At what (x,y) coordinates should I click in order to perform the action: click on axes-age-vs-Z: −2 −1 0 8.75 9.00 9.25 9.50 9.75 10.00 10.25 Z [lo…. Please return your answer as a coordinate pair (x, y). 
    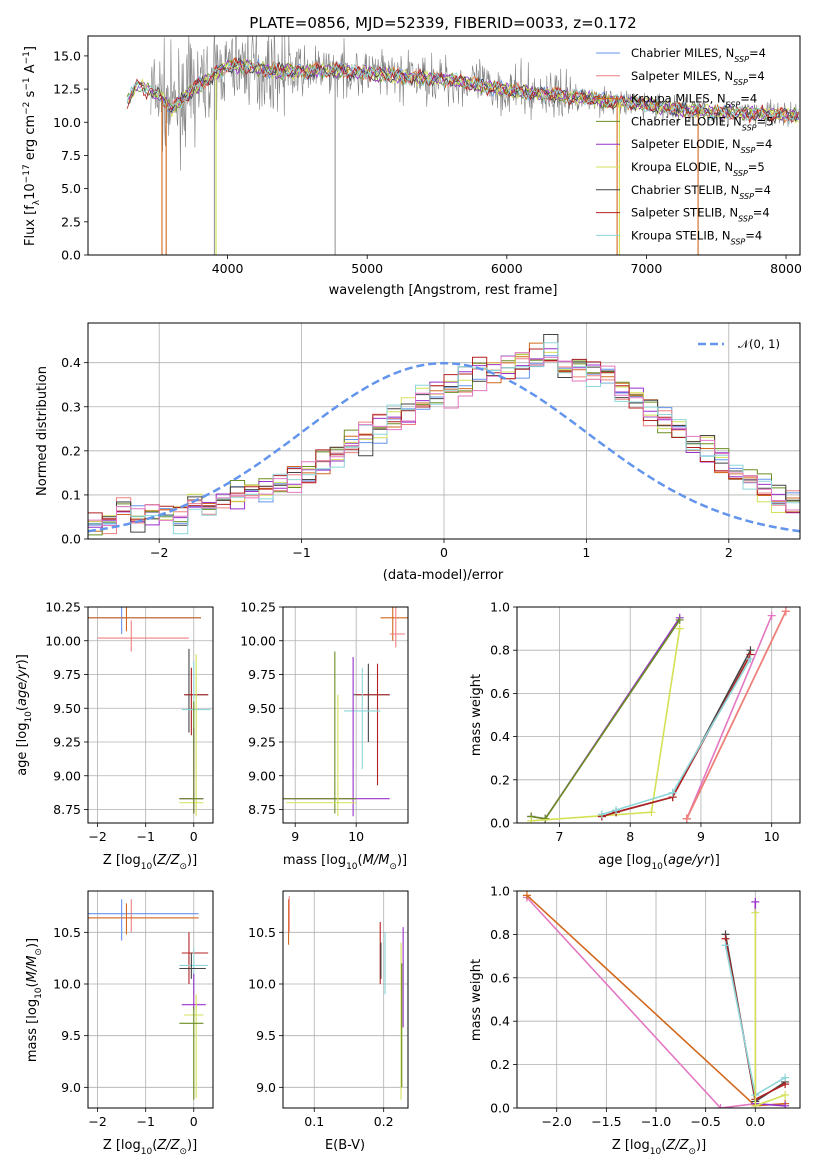
    Looking at the image, I should click on (114, 736).